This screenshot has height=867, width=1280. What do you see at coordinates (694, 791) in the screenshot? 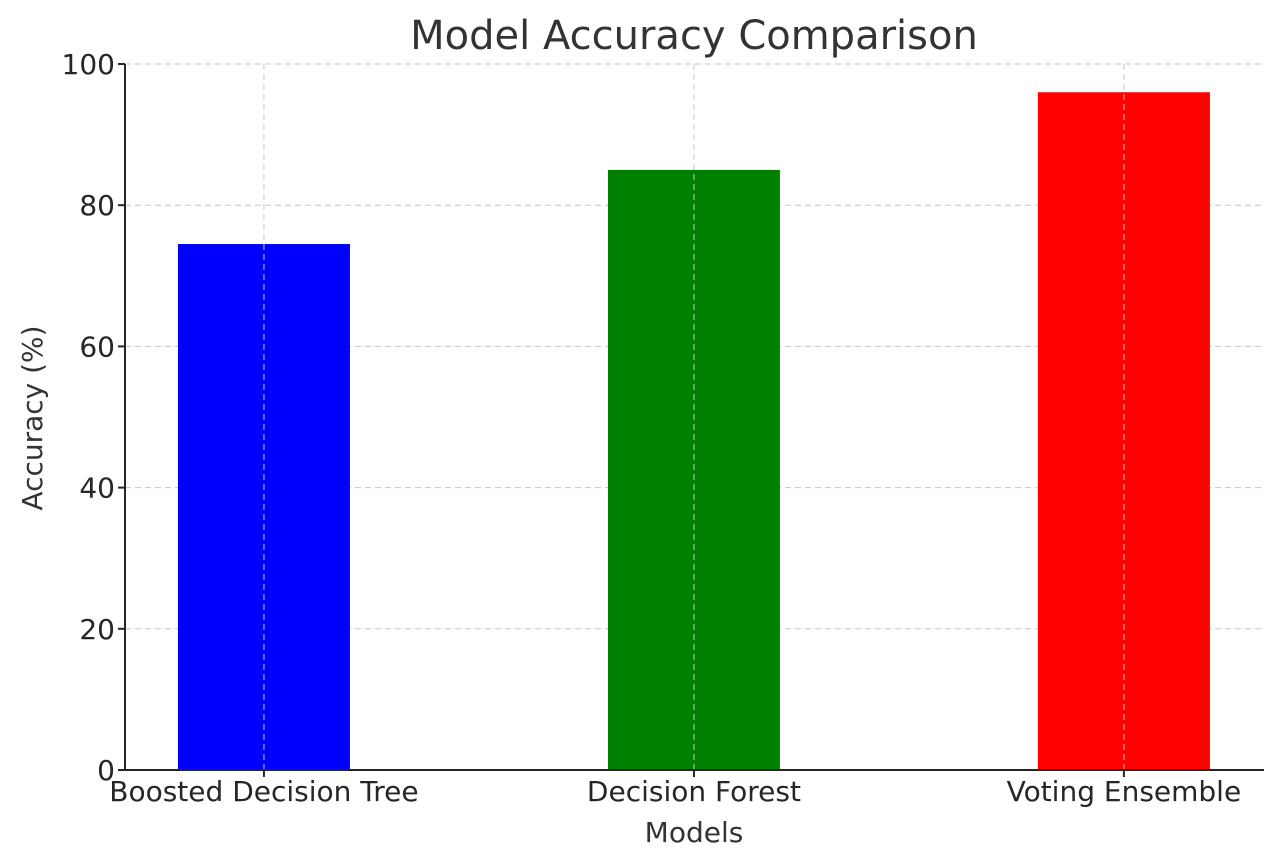
I see `x-tick-label: Decision Forest` at bounding box center [694, 791].